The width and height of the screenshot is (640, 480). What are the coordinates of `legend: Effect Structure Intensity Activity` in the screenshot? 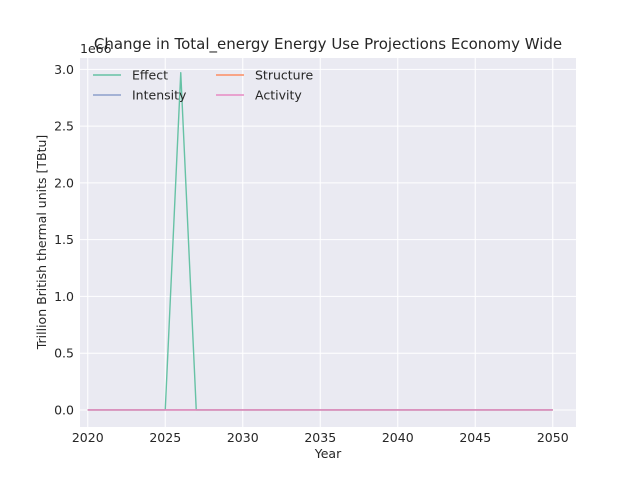 It's located at (203, 85).